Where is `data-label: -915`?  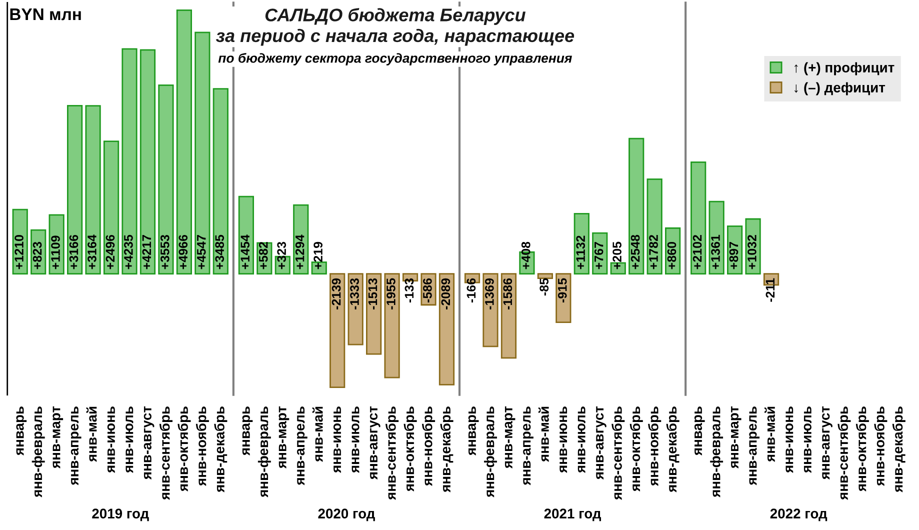 data-label: -915 is located at coordinates (562, 290).